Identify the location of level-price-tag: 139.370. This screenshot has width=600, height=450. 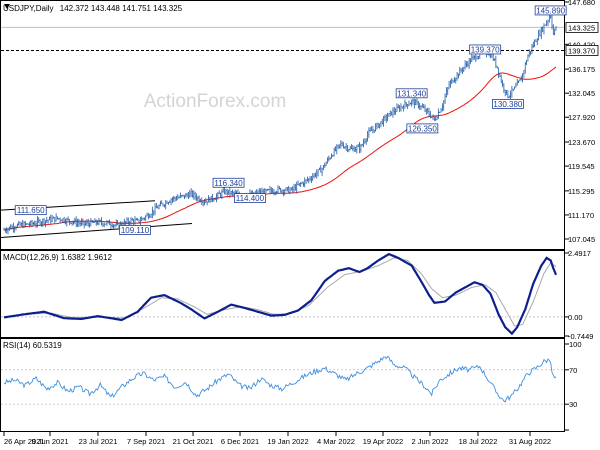
(582, 50).